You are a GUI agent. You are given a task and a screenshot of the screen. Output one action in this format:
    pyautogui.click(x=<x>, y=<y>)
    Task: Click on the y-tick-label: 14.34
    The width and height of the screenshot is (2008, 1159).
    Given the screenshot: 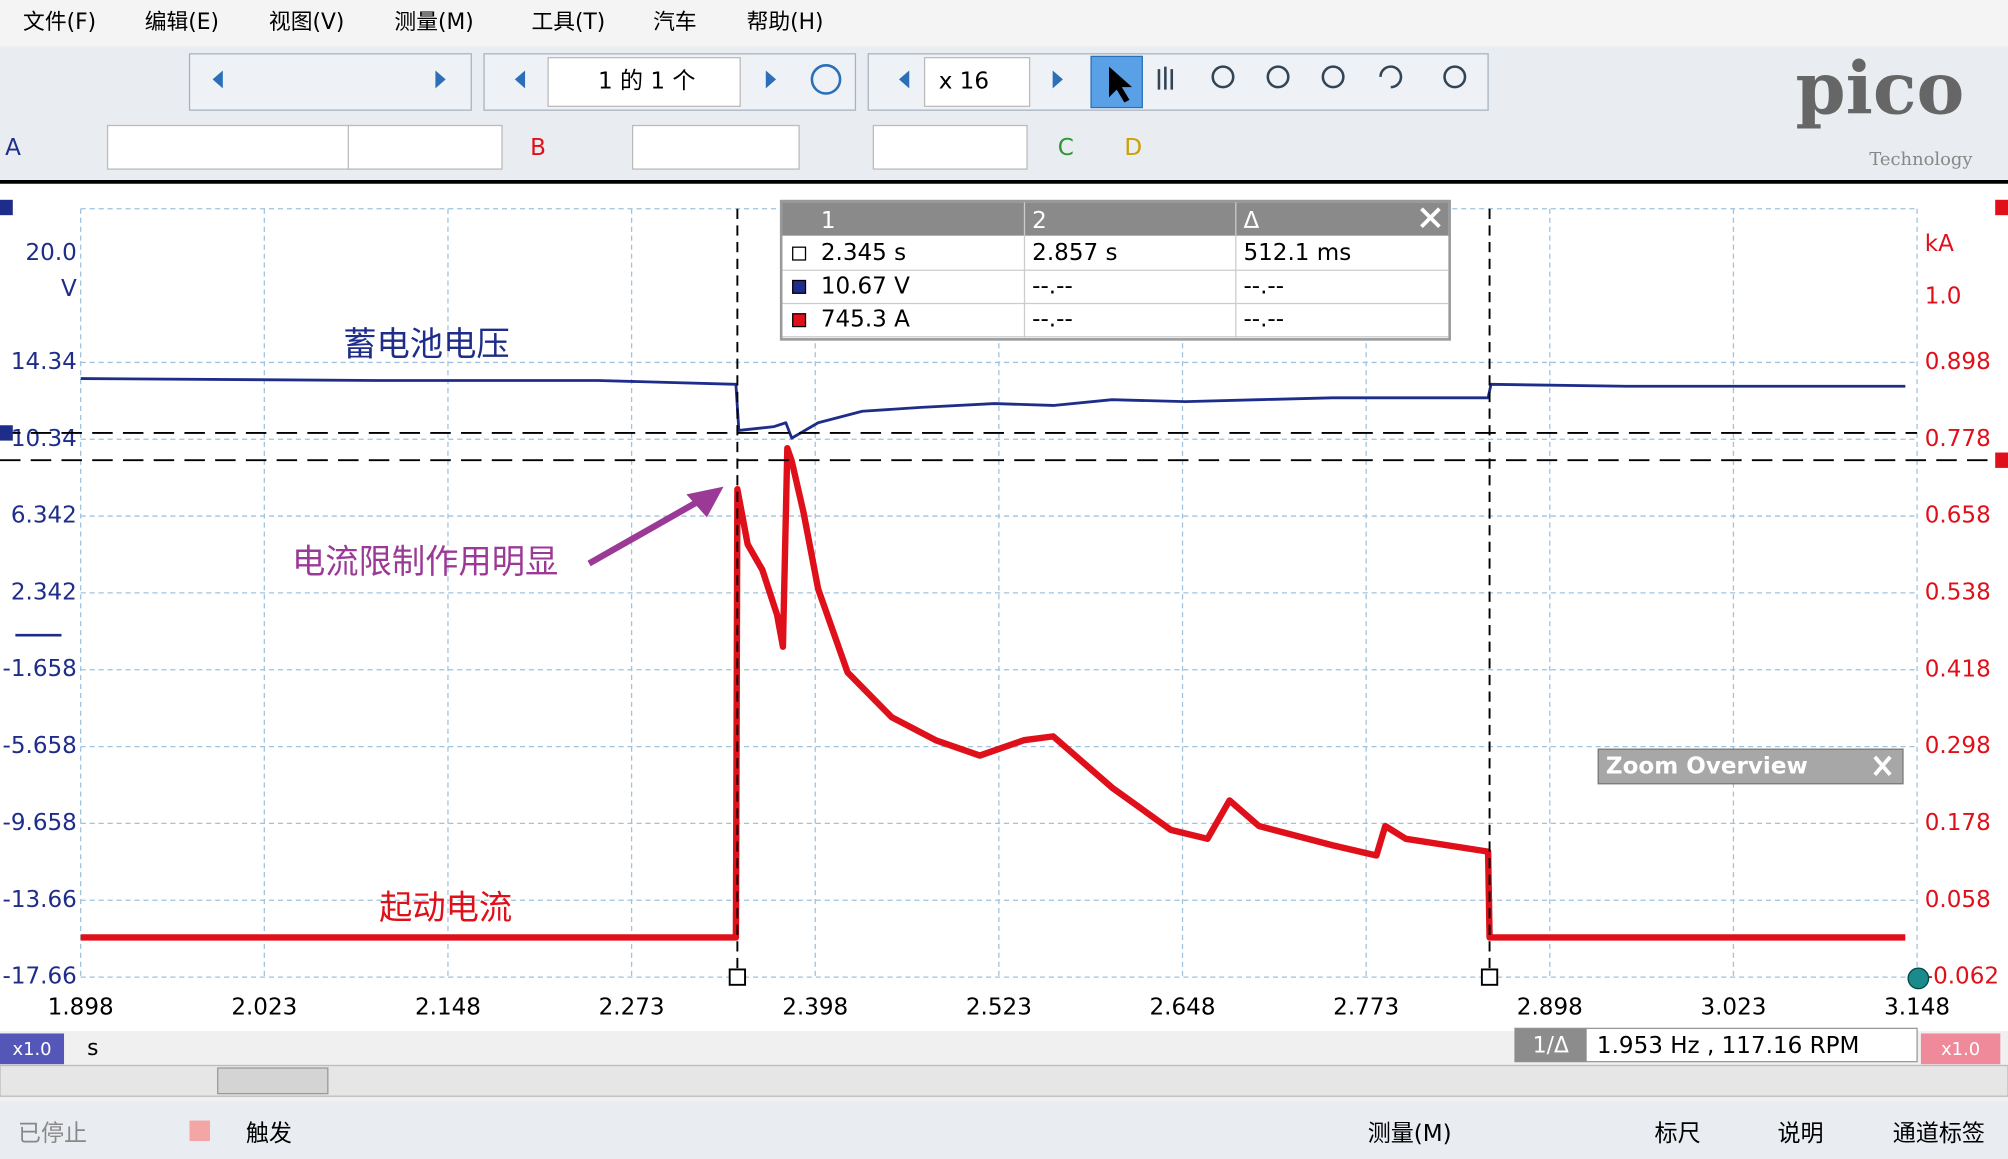 What is the action you would take?
    pyautogui.click(x=44, y=362)
    